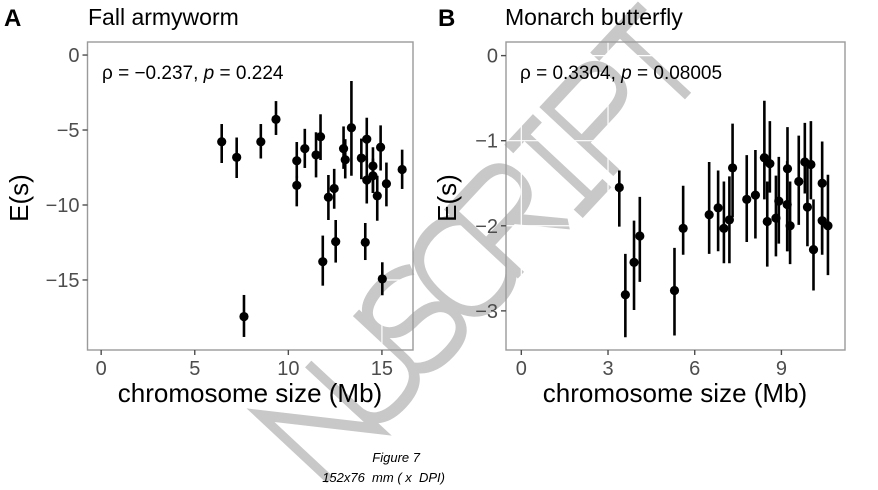 The image size is (878, 490). What do you see at coordinates (675, 393) in the screenshot?
I see `x-axis-title-b: chromosome size (Mb)` at bounding box center [675, 393].